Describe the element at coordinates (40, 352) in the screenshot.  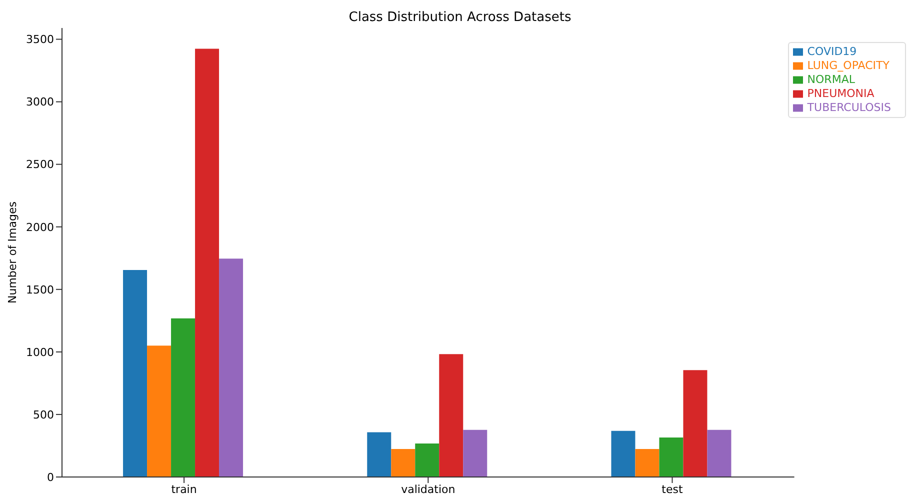
I see `y-tick-label: 1000` at that location.